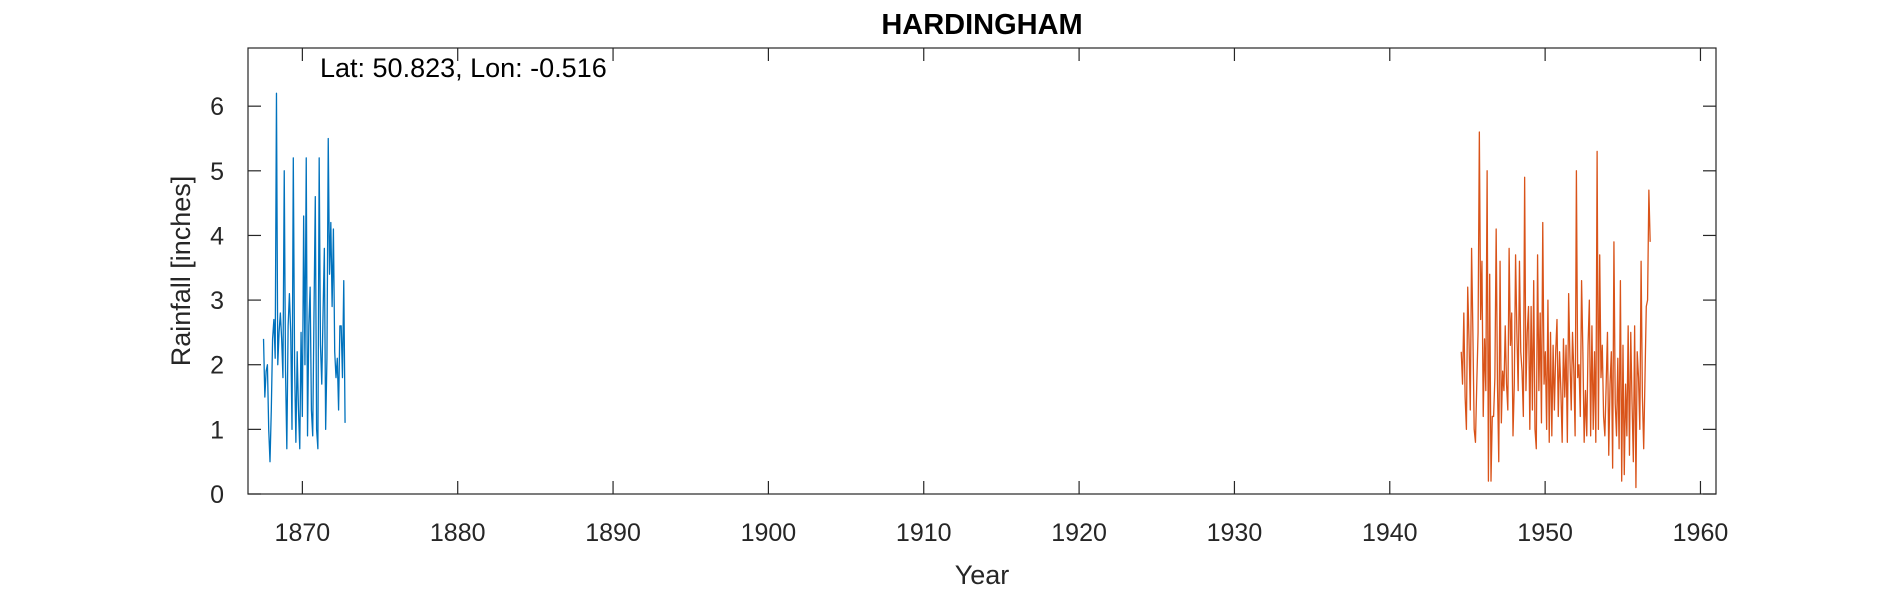 The width and height of the screenshot is (1890, 591). I want to click on x-tick-label: 1880, so click(458, 533).